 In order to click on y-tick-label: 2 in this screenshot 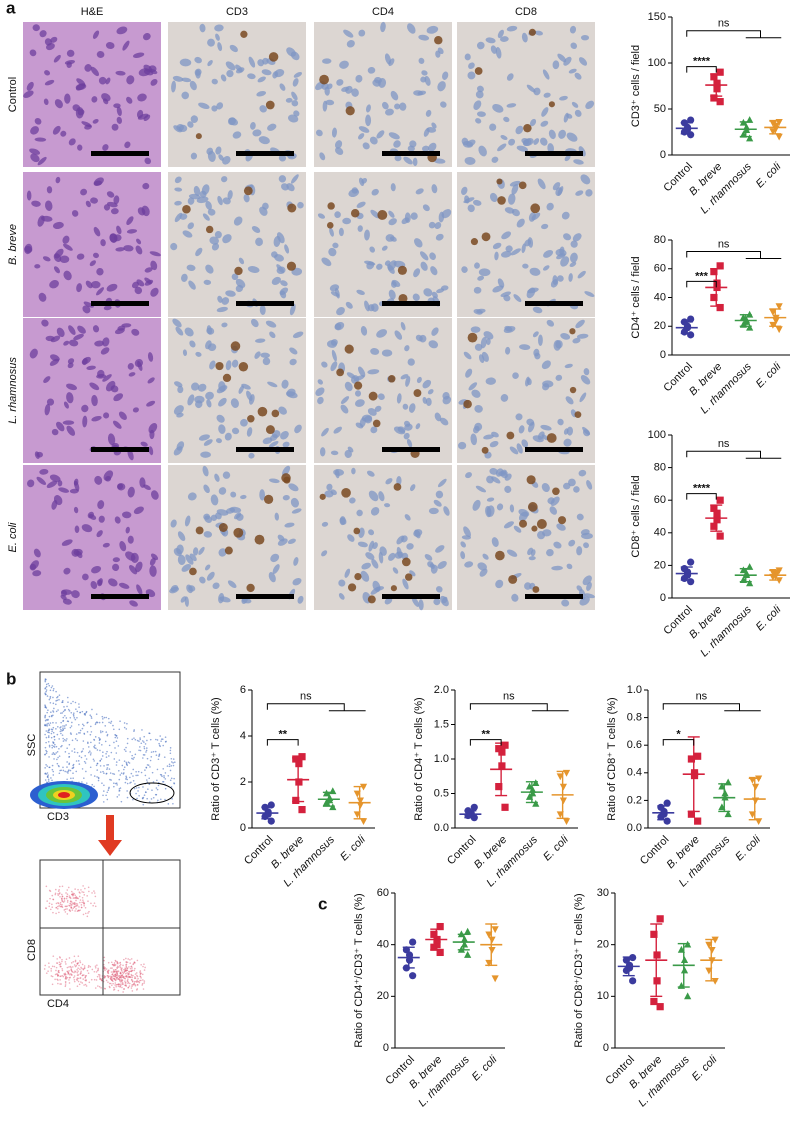, I will do `click(243, 782)`.